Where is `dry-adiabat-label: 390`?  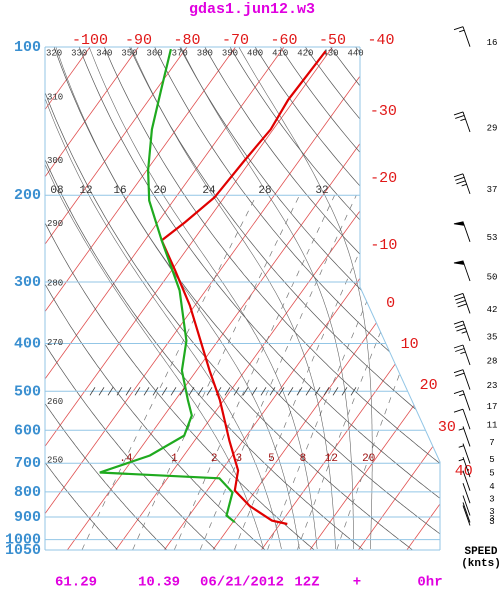 dry-adiabat-label: 390 is located at coordinates (230, 53).